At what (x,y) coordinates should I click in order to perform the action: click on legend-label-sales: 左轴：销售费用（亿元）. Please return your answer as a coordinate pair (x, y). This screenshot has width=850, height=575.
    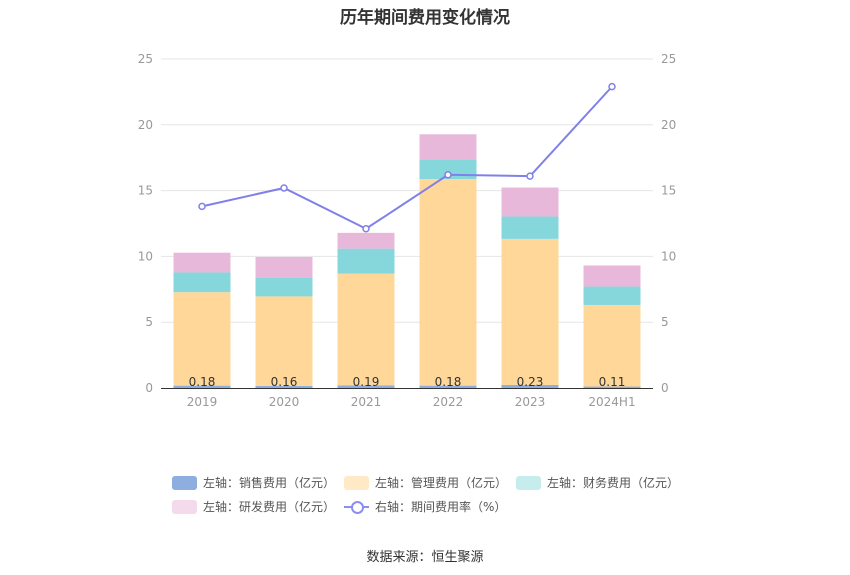
    Looking at the image, I should click on (269, 483).